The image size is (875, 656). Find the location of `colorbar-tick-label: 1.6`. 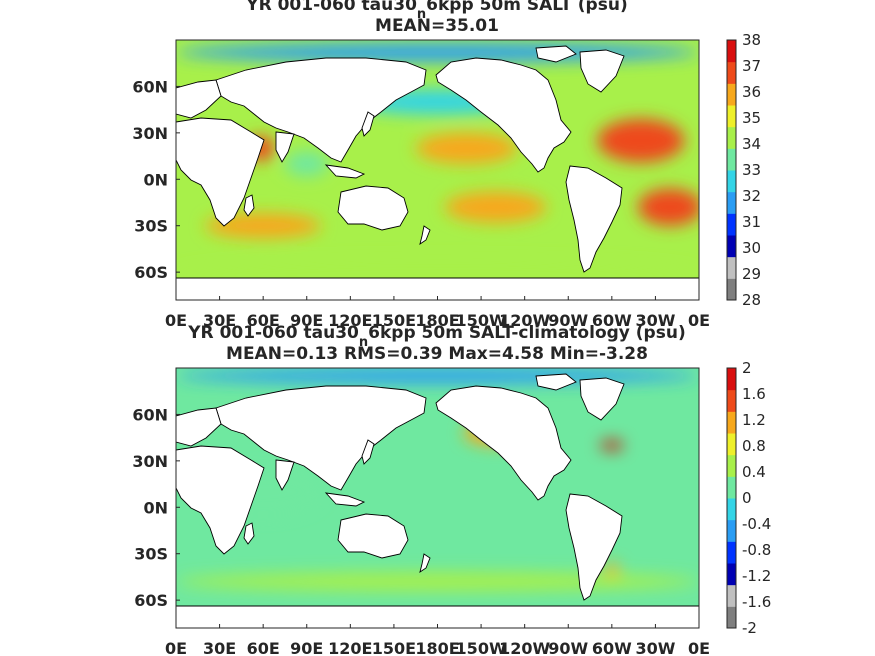

colorbar-tick-label: 1.6 is located at coordinates (754, 394).